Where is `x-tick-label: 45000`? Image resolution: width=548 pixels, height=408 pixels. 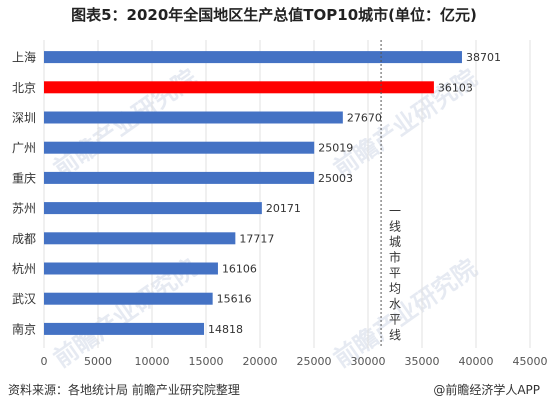 x-tick-label: 45000 is located at coordinates (530, 361).